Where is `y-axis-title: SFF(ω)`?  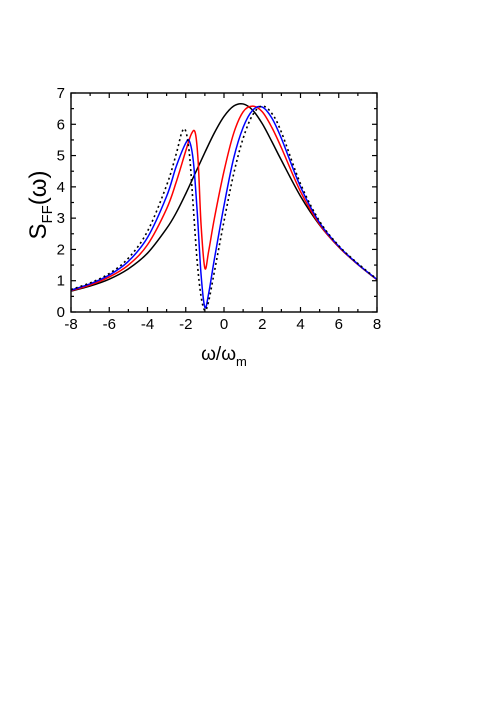 y-axis-title: SFF(ω) is located at coordinates (40, 204).